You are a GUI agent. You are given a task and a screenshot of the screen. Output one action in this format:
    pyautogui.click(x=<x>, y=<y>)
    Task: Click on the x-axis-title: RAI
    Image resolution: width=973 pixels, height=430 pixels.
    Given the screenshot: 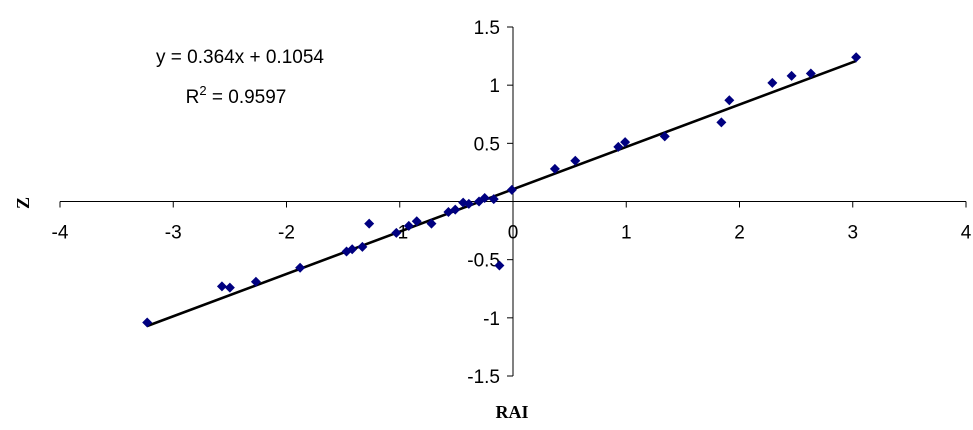 What is the action you would take?
    pyautogui.click(x=511, y=412)
    